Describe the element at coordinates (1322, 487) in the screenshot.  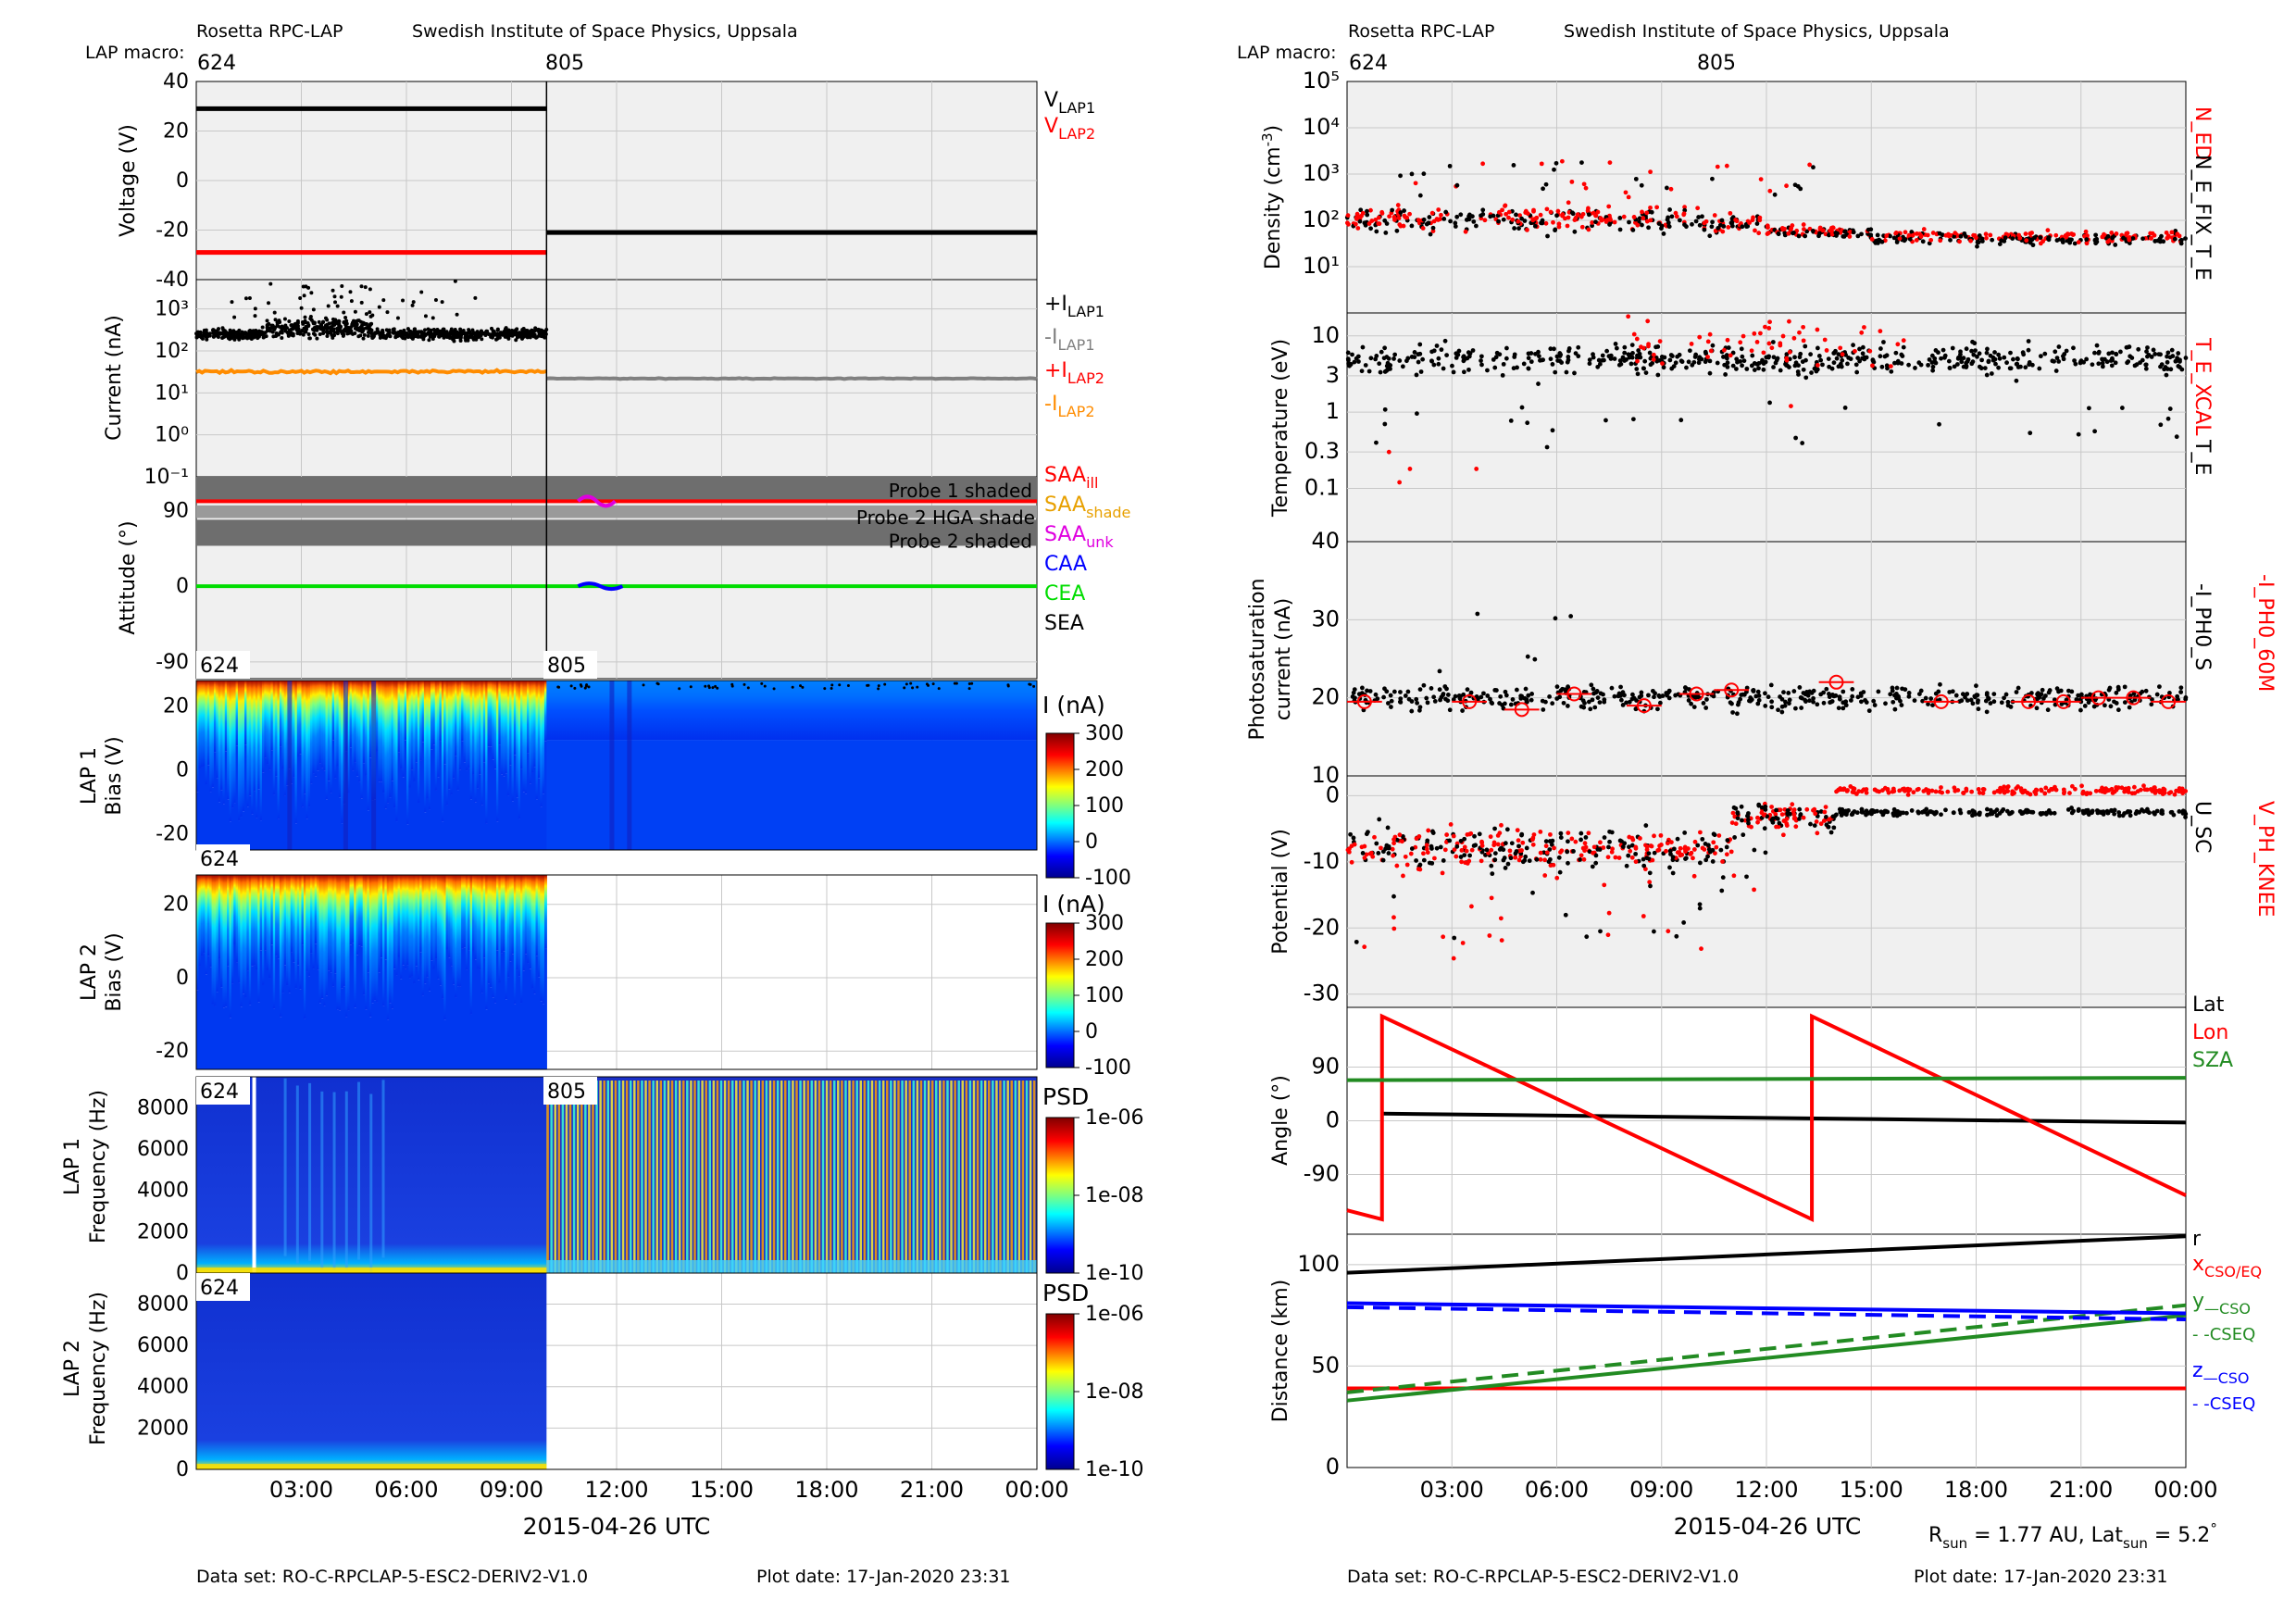
I see `y-tick-label: 0.1` at that location.